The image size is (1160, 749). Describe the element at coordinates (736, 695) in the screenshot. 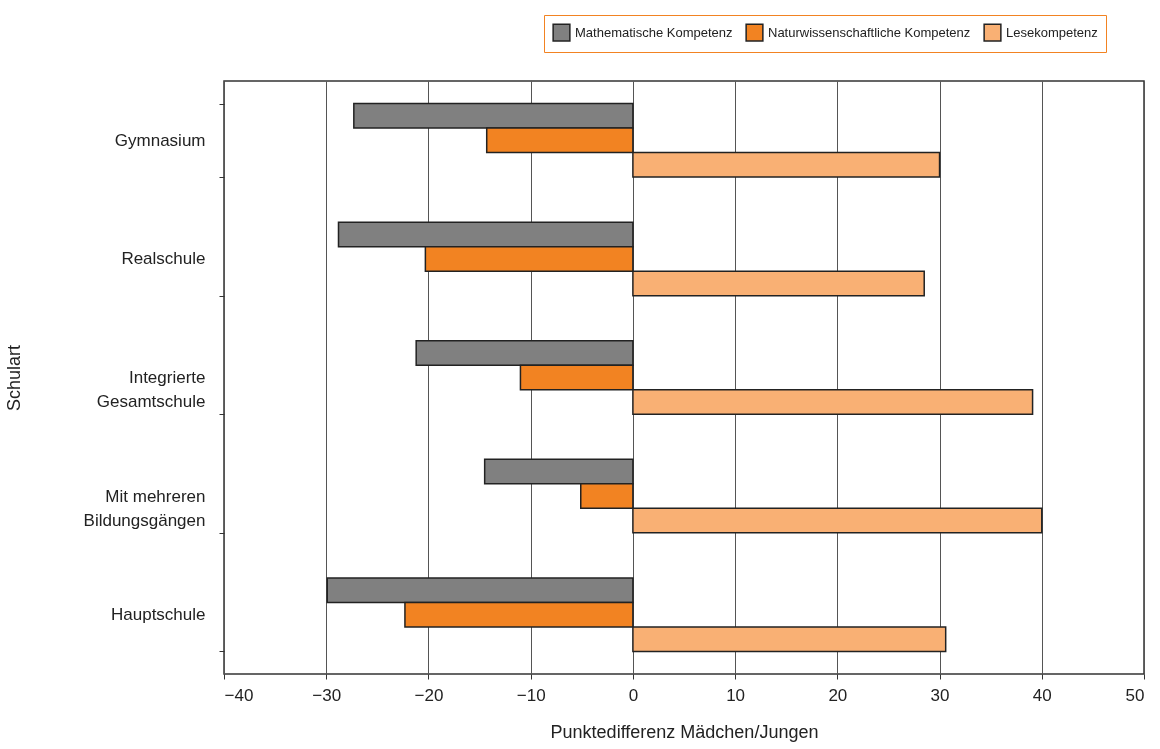

I see `x-tick-label: 10` at that location.